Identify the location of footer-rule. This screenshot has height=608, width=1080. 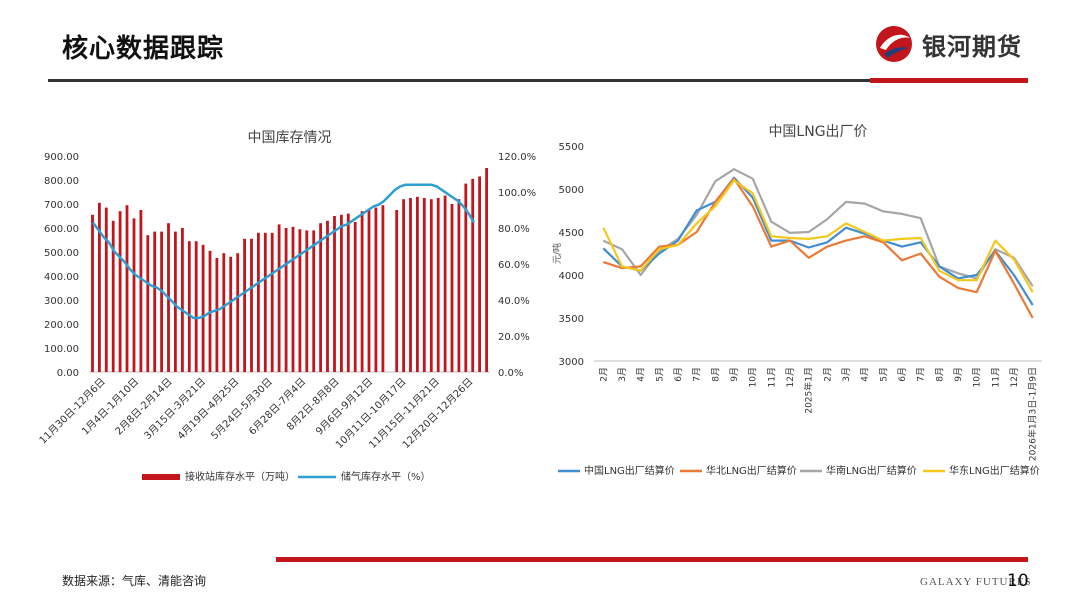
(652, 559).